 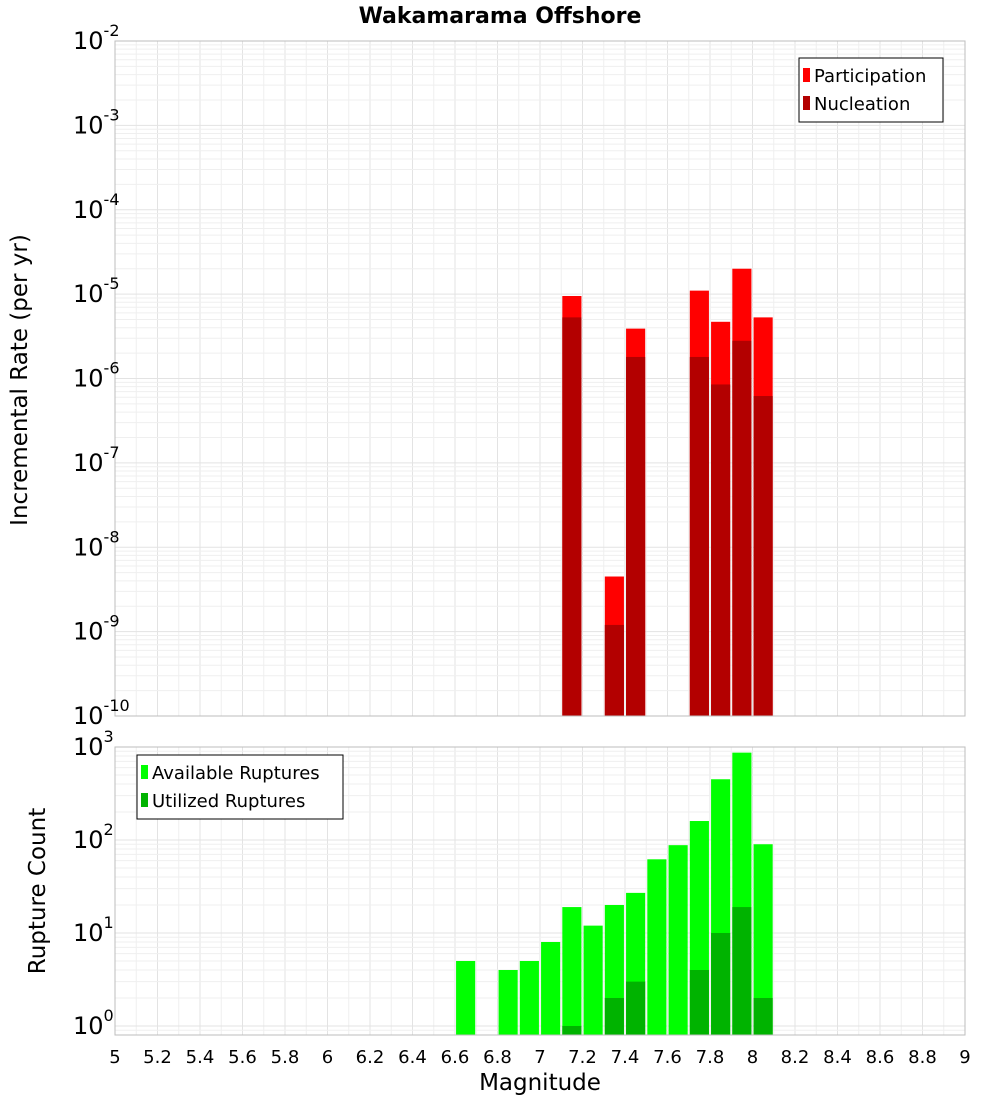 What do you see at coordinates (38, 891) in the screenshot?
I see `bottom-y-axis-label: Rupture Count` at bounding box center [38, 891].